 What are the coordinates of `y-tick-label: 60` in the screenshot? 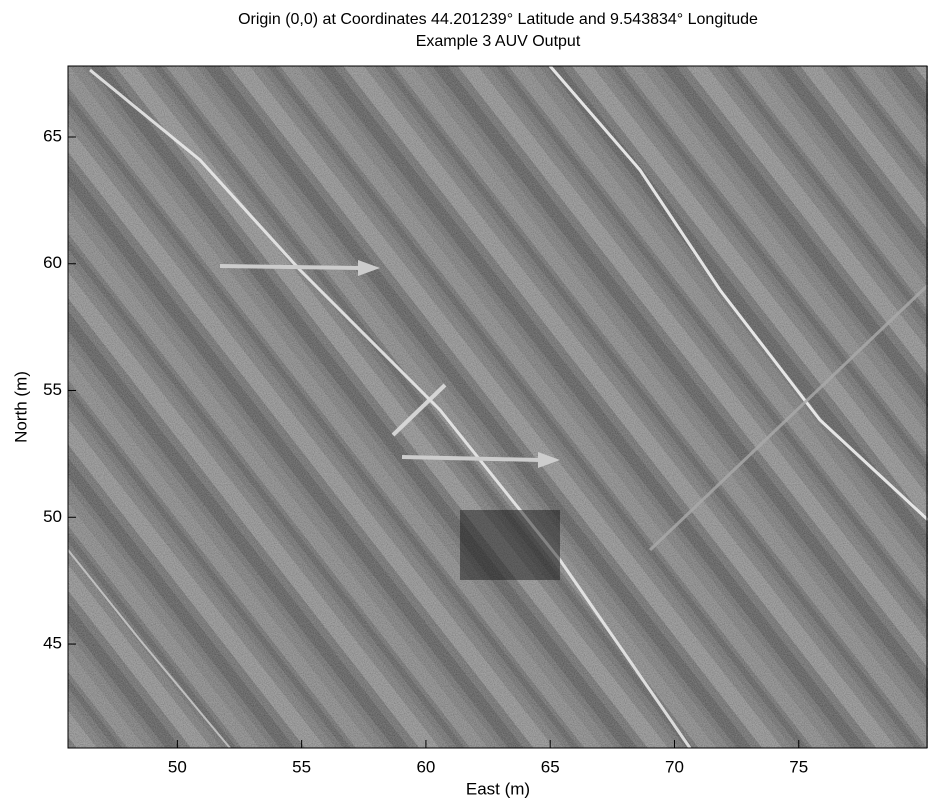 It's located at (52, 262).